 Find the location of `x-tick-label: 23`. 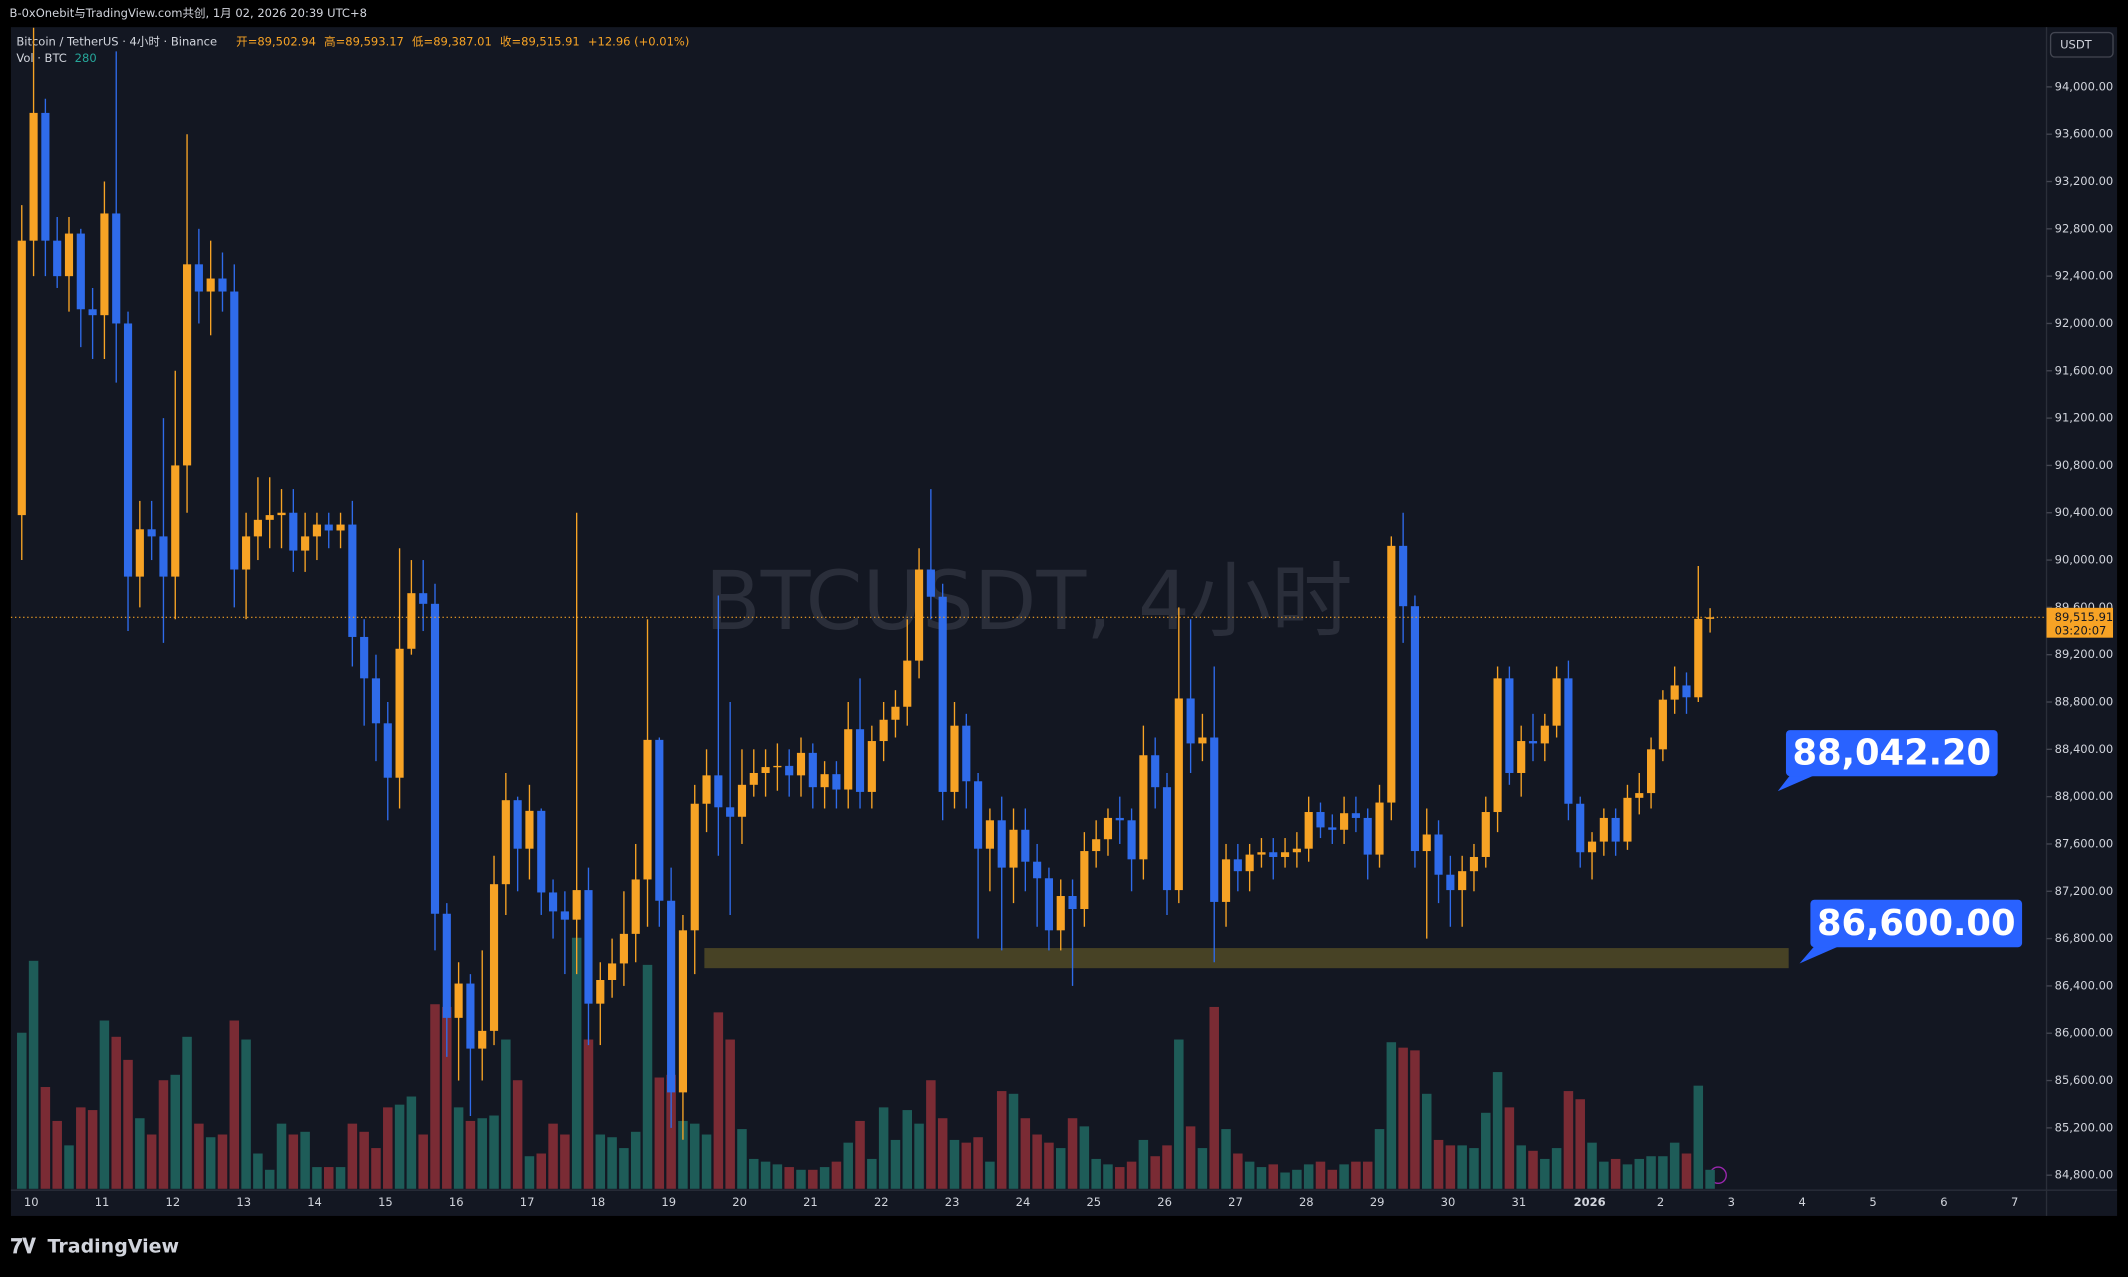

x-tick-label: 23 is located at coordinates (952, 1202).